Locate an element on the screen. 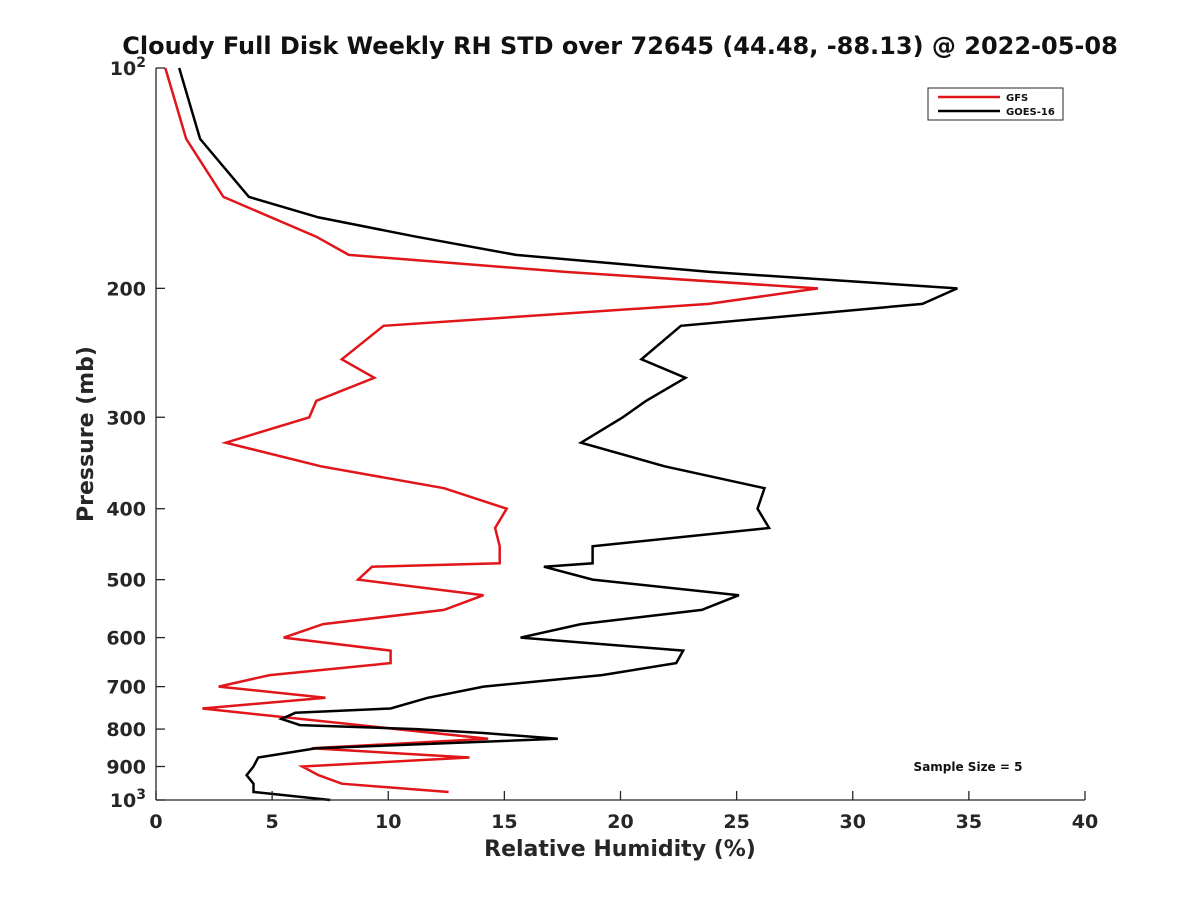  y-axis-ticks: 10² 200 300 400 500 600 700 800 900 10³ is located at coordinates (135, 433).